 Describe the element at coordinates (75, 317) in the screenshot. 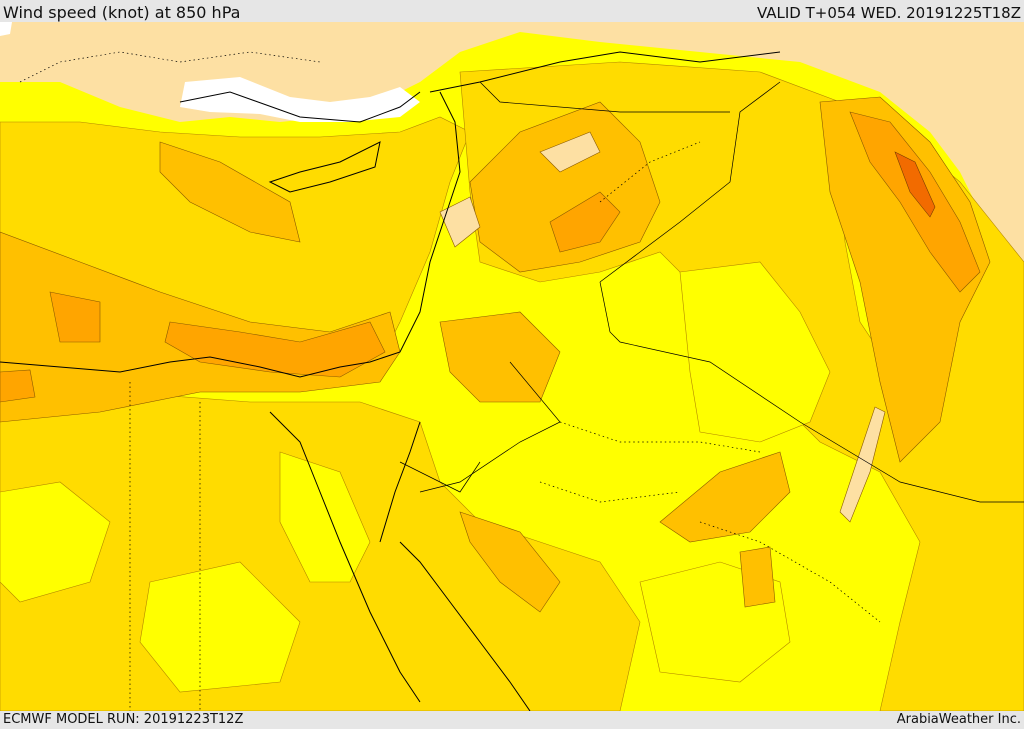

I see `deep-orange-west` at that location.